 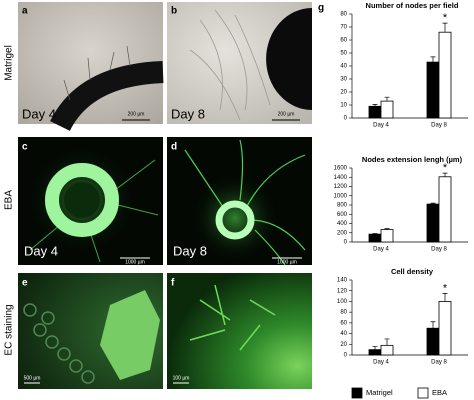 What do you see at coordinates (239, 331) in the screenshot?
I see `micrograph: f 100 µm` at bounding box center [239, 331].